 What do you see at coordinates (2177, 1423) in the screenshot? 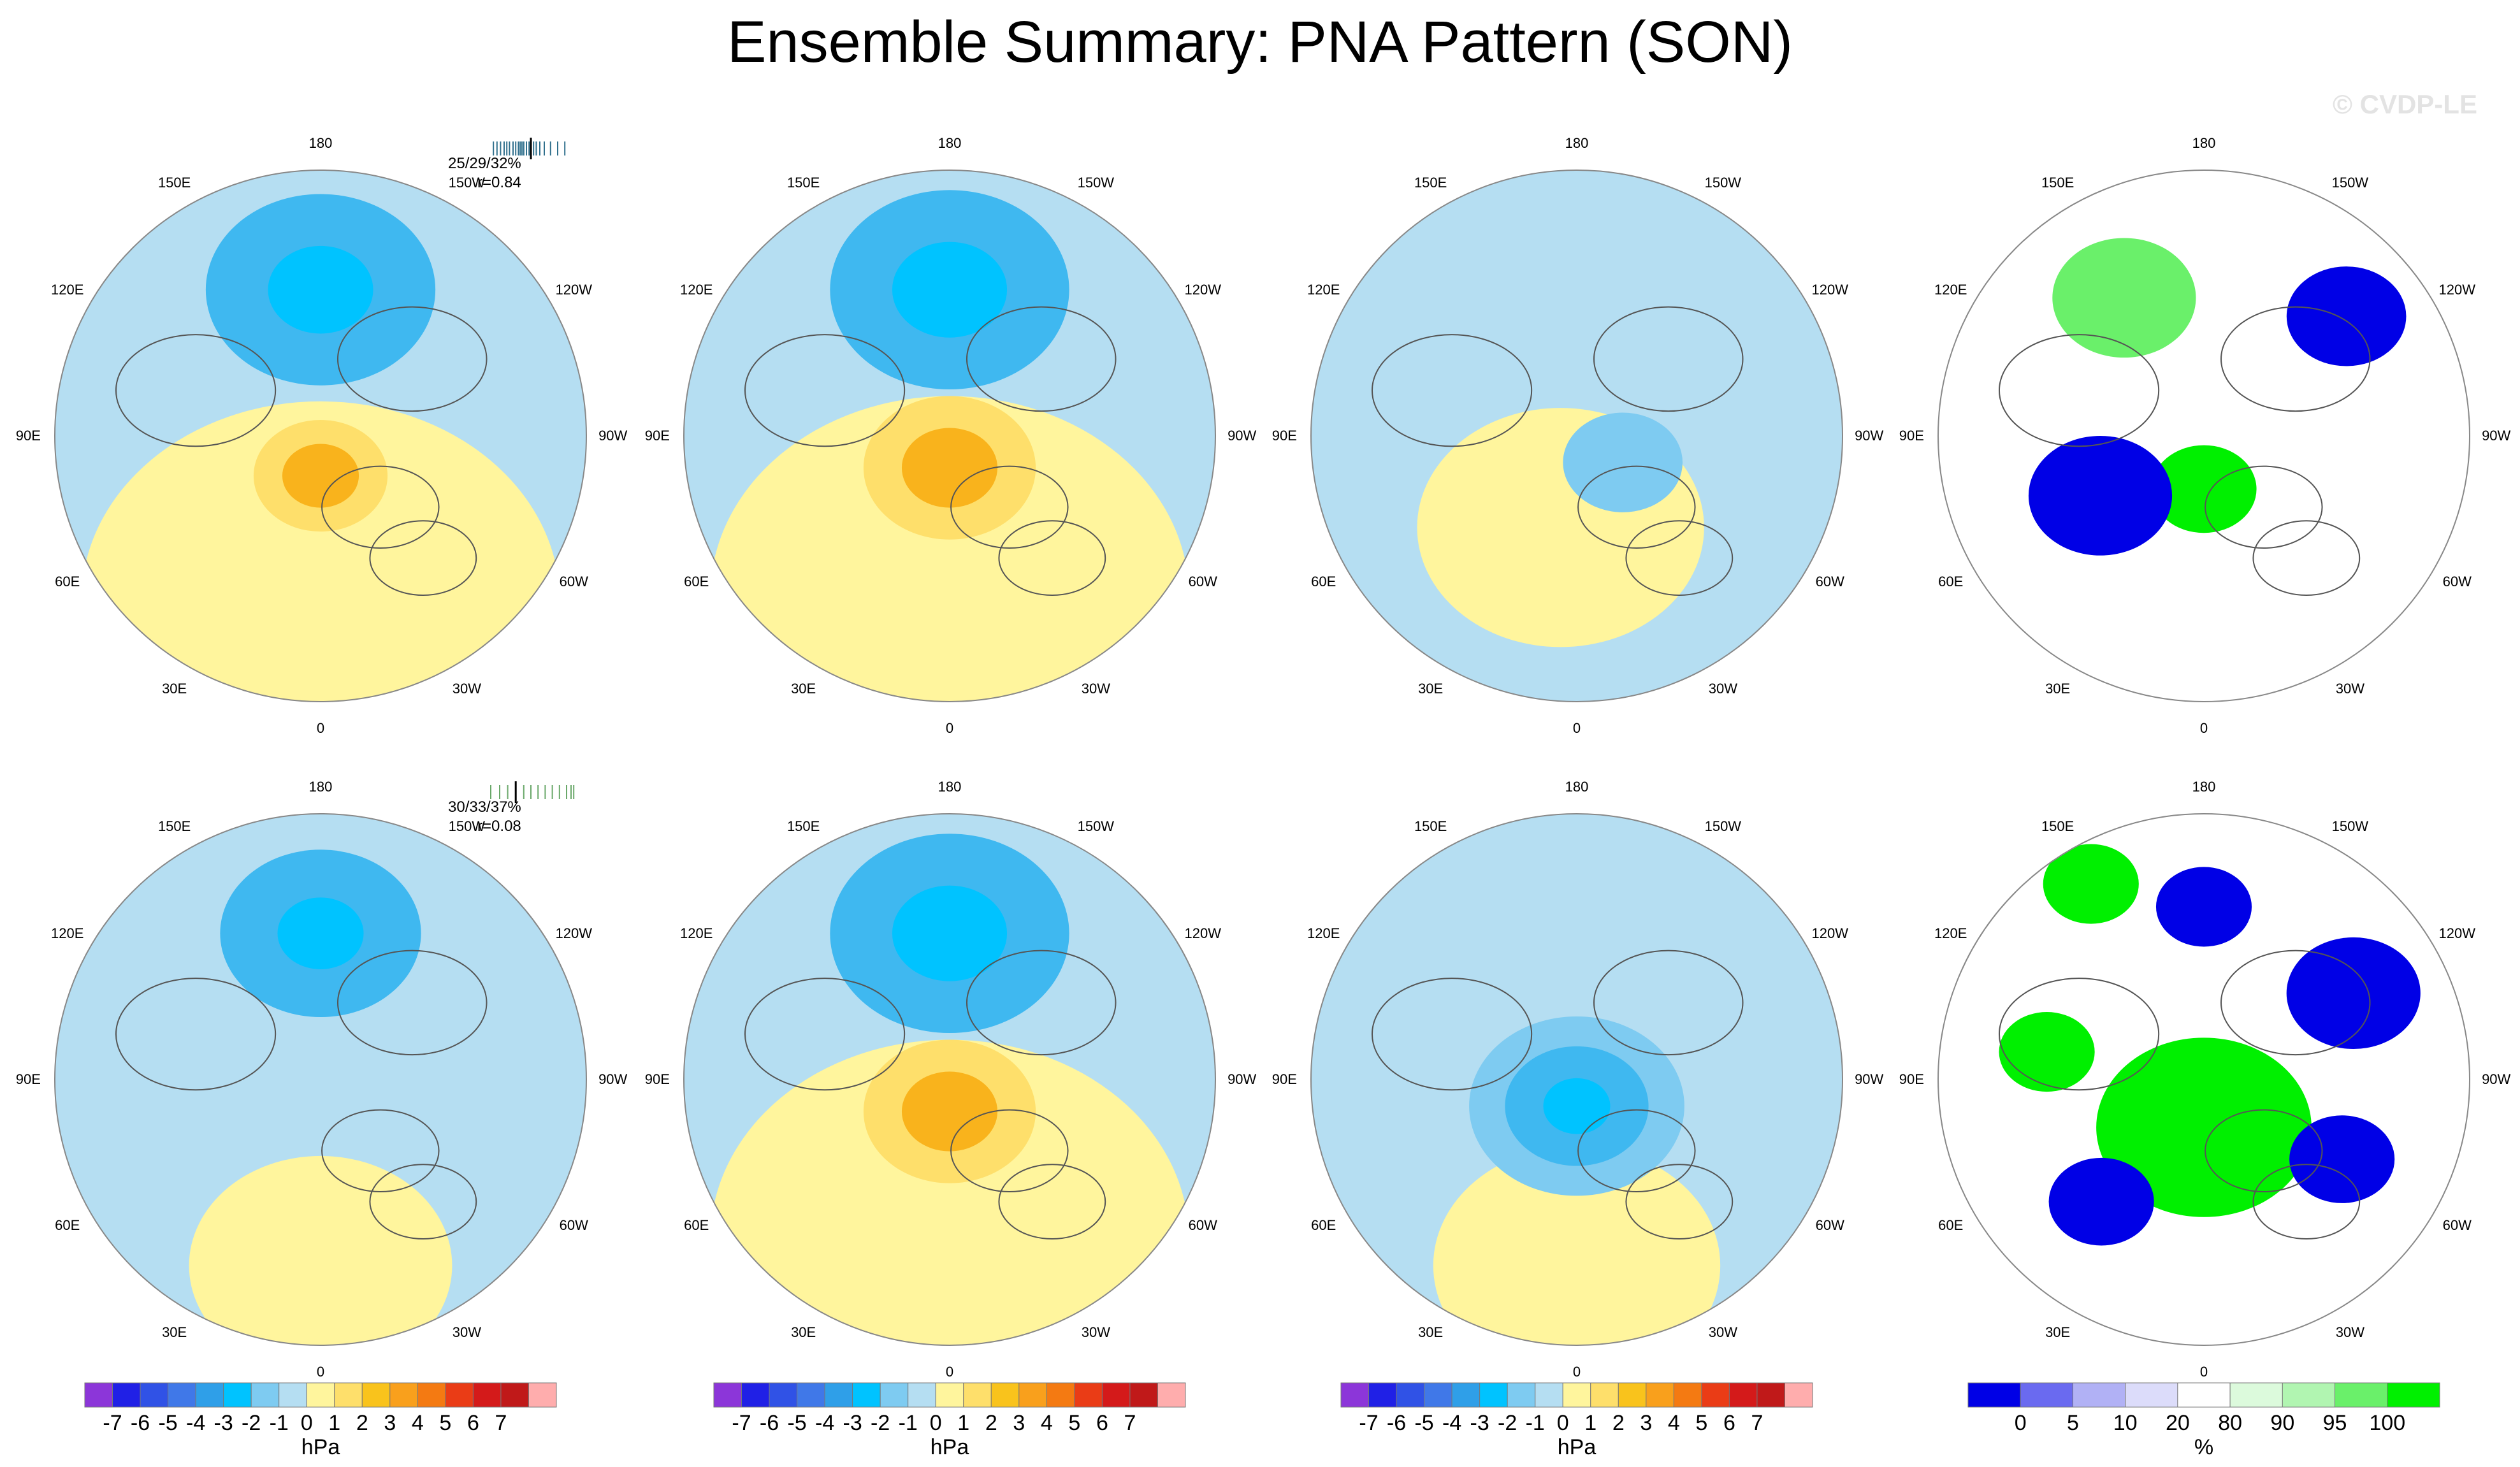
I see `colorbar-label: 20` at bounding box center [2177, 1423].